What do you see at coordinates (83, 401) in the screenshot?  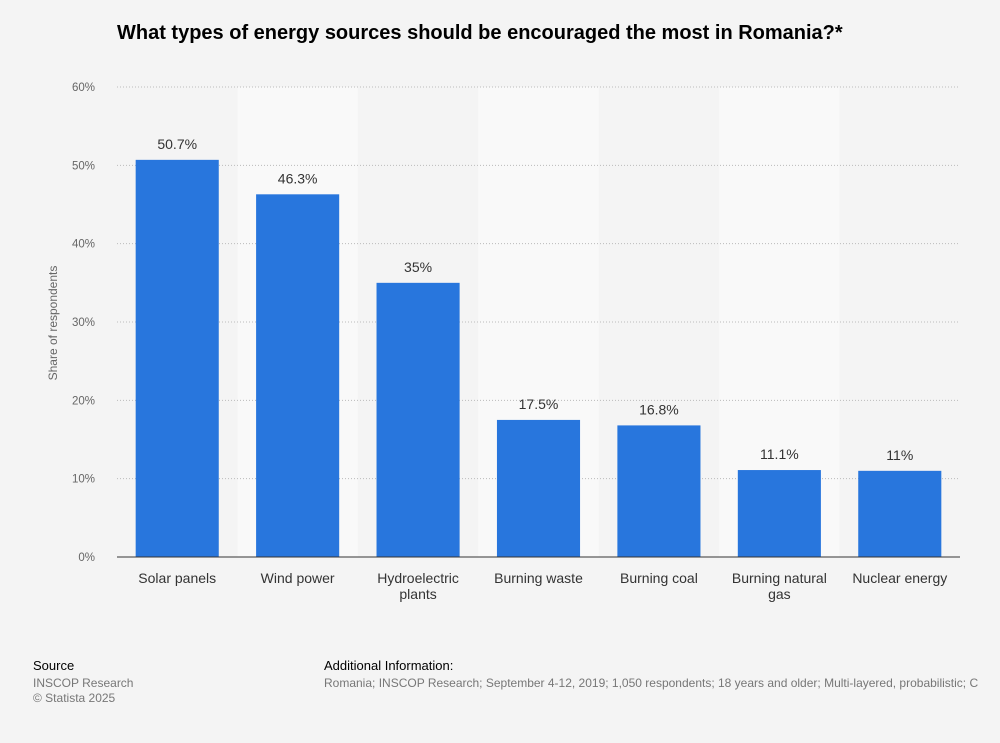 I see `y-tick-label: 20%` at bounding box center [83, 401].